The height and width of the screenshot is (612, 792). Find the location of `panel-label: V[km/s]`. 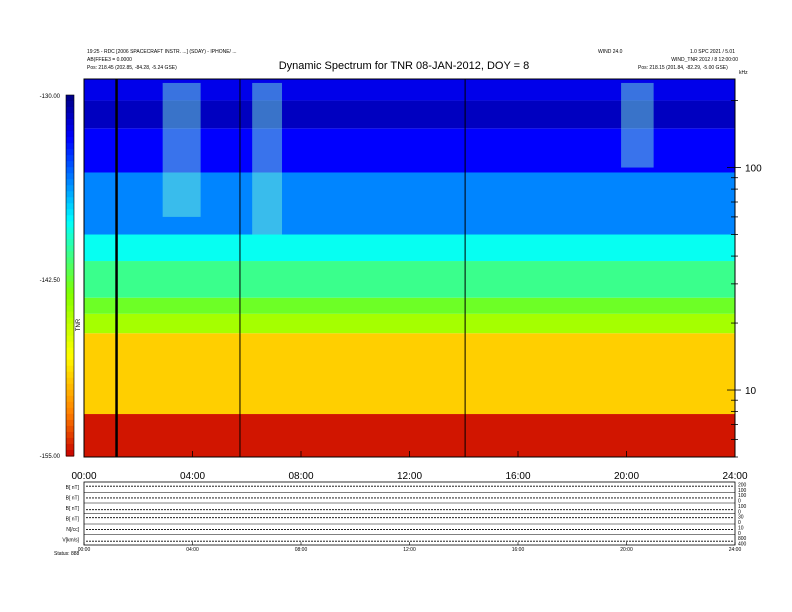

panel-label: V[km/s] is located at coordinates (70, 540).